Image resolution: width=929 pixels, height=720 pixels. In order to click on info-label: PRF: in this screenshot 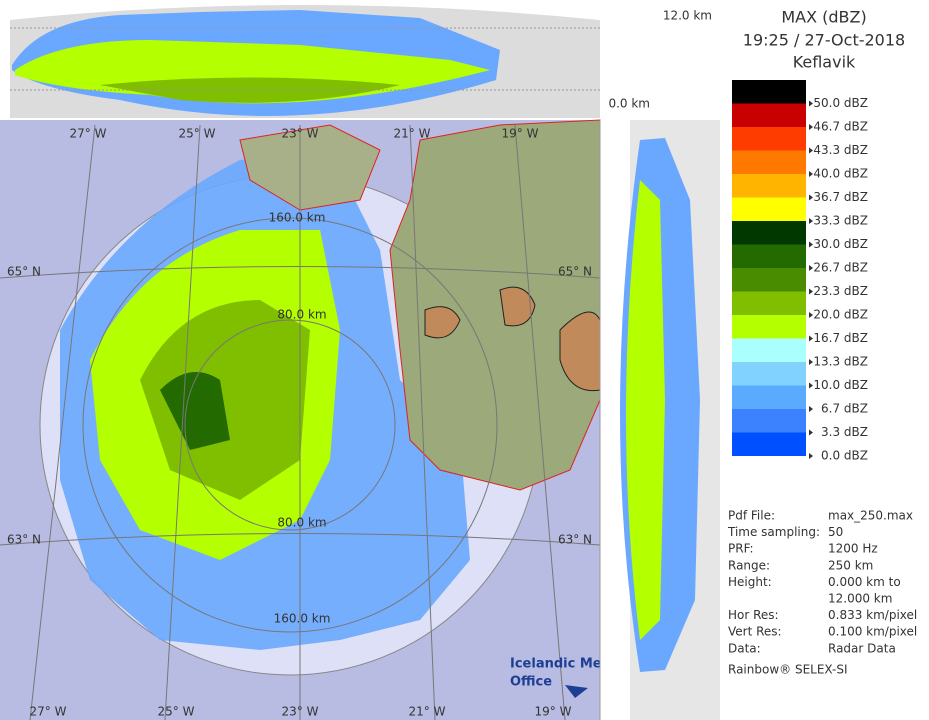, I will do `click(741, 549)`.